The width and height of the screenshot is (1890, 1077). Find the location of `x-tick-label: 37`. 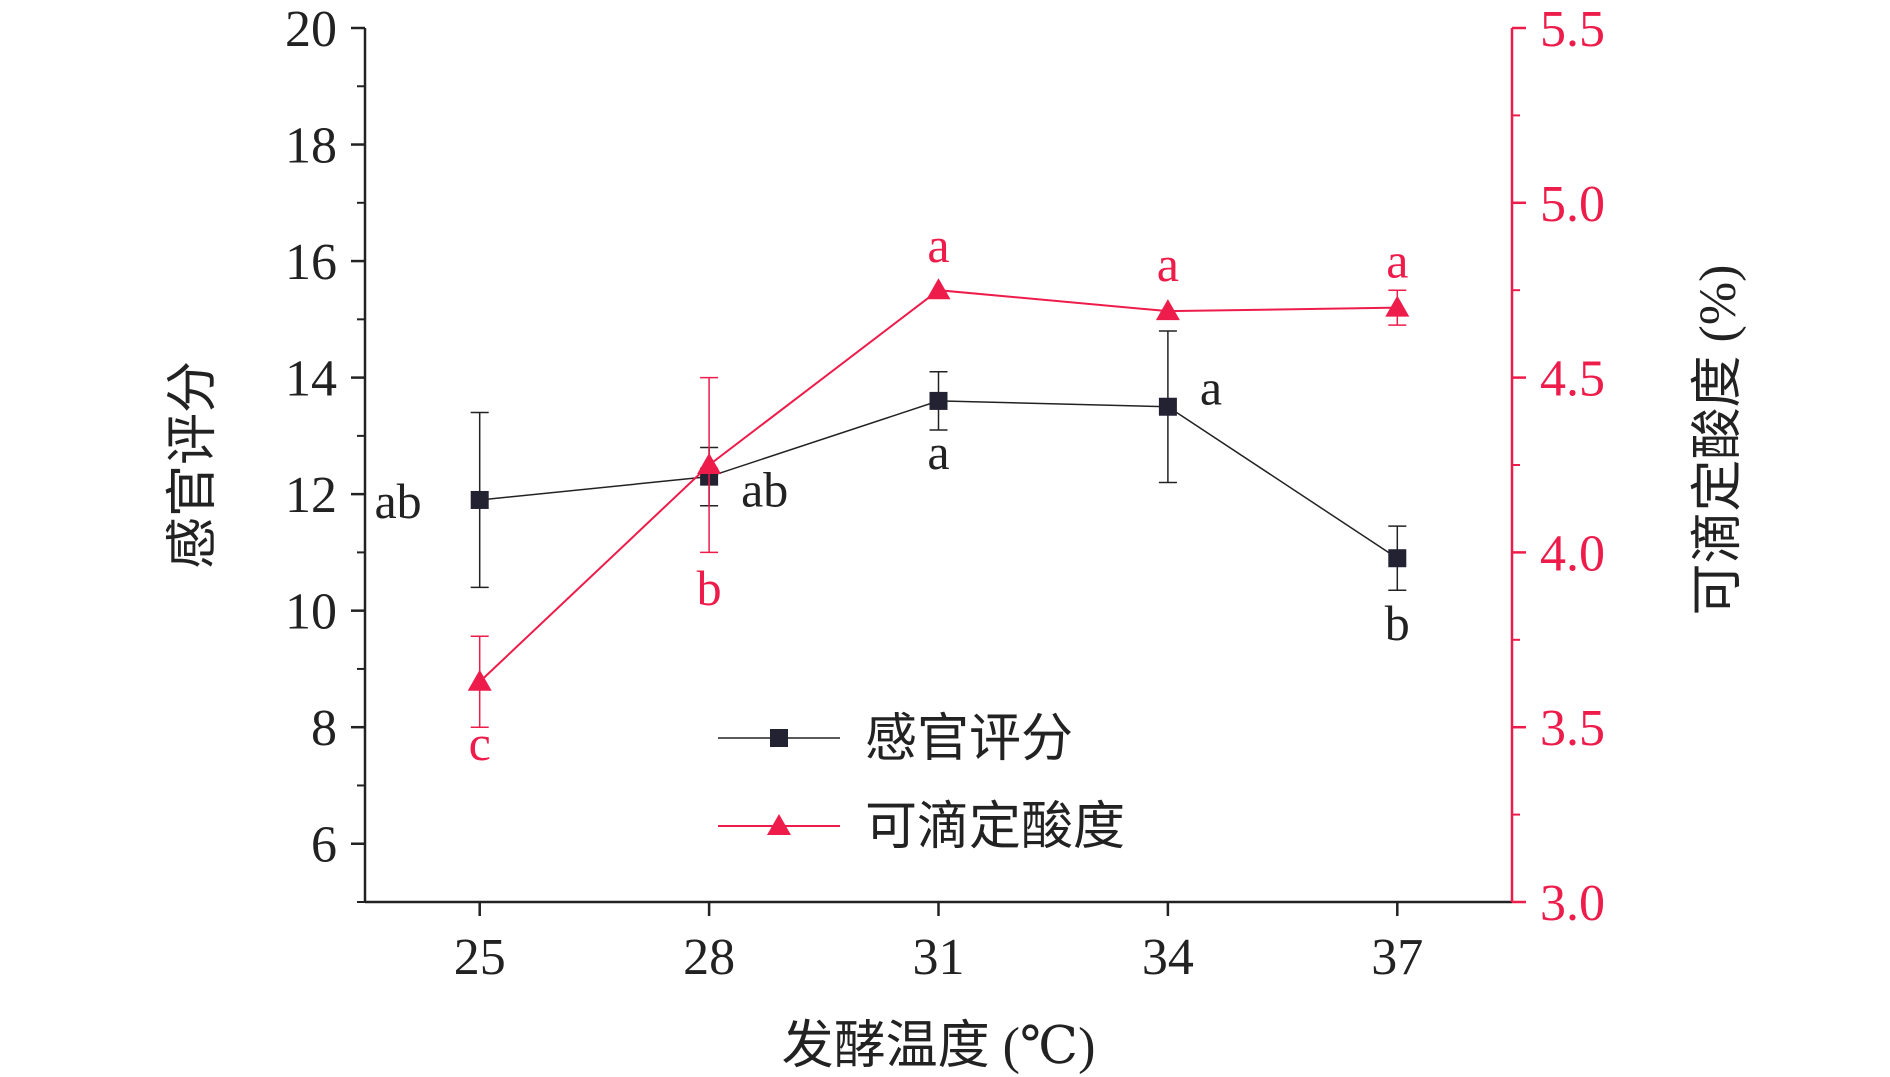

x-tick-label: 37 is located at coordinates (1397, 957).